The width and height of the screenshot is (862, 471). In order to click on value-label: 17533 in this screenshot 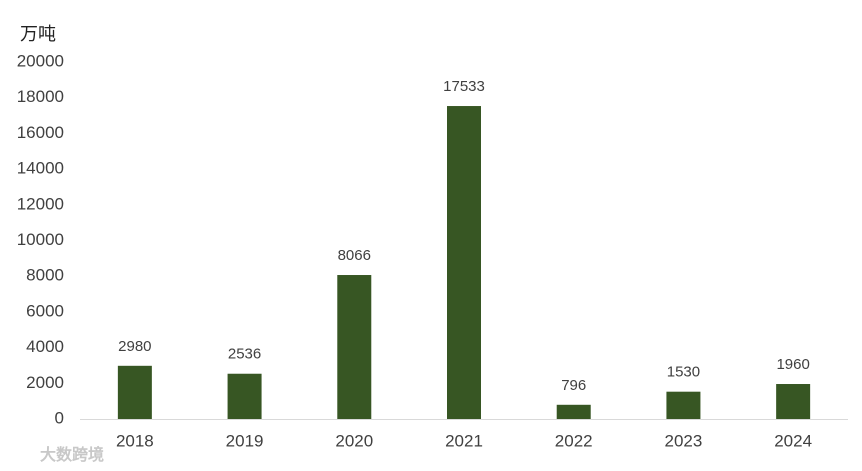, I will do `click(464, 86)`.